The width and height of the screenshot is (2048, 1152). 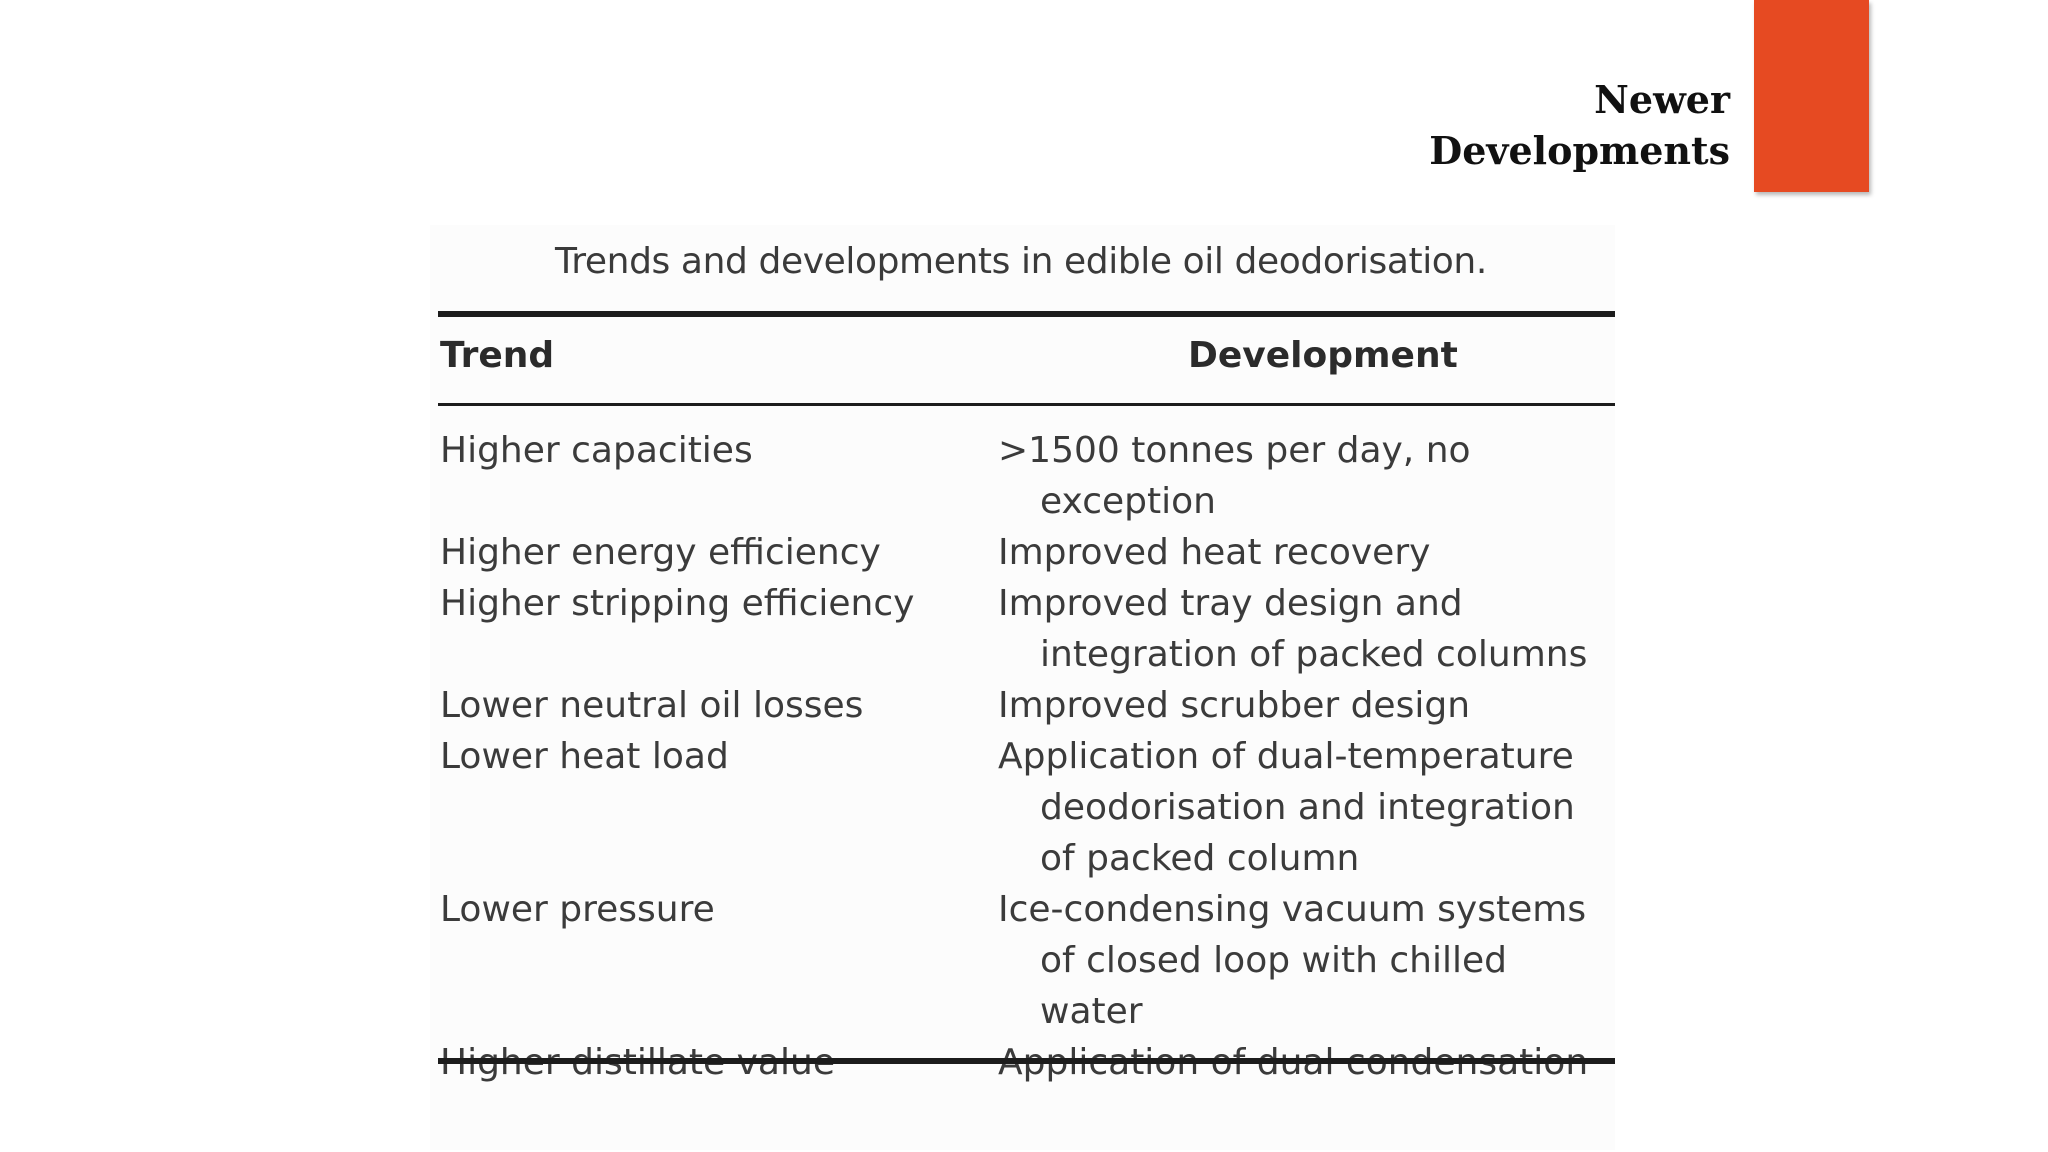 What do you see at coordinates (497, 355) in the screenshot?
I see `column-header-trend: Trend` at bounding box center [497, 355].